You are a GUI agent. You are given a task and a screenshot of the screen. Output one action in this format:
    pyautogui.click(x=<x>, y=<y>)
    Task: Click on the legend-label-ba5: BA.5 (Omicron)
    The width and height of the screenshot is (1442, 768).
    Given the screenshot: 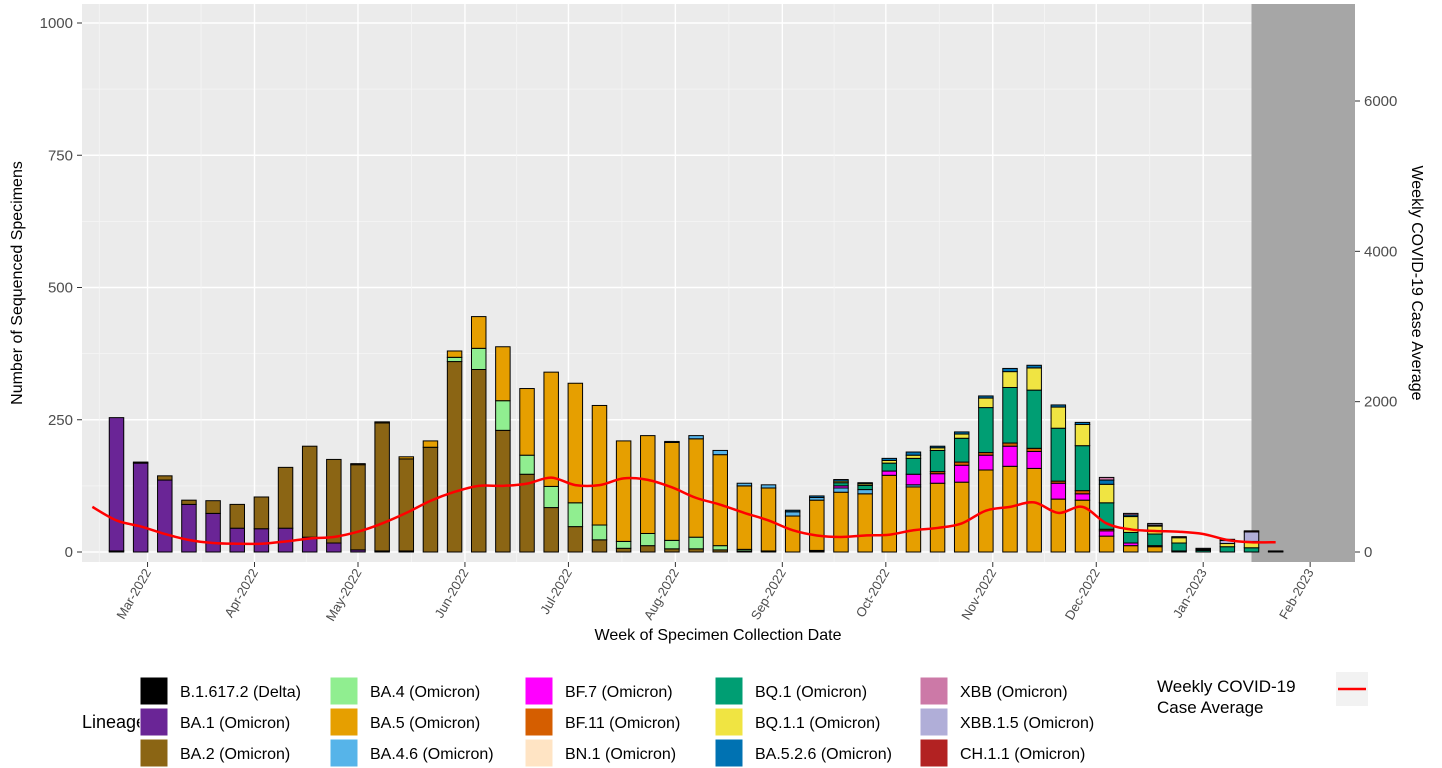 What is the action you would take?
    pyautogui.click(x=425, y=723)
    